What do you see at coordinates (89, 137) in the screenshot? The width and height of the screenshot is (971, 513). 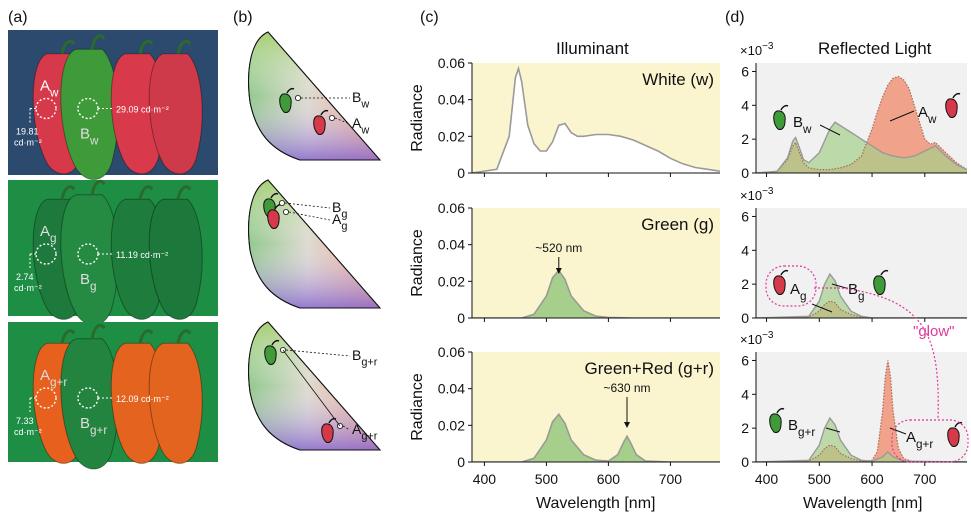 I see `label-b-white: Bw` at bounding box center [89, 137].